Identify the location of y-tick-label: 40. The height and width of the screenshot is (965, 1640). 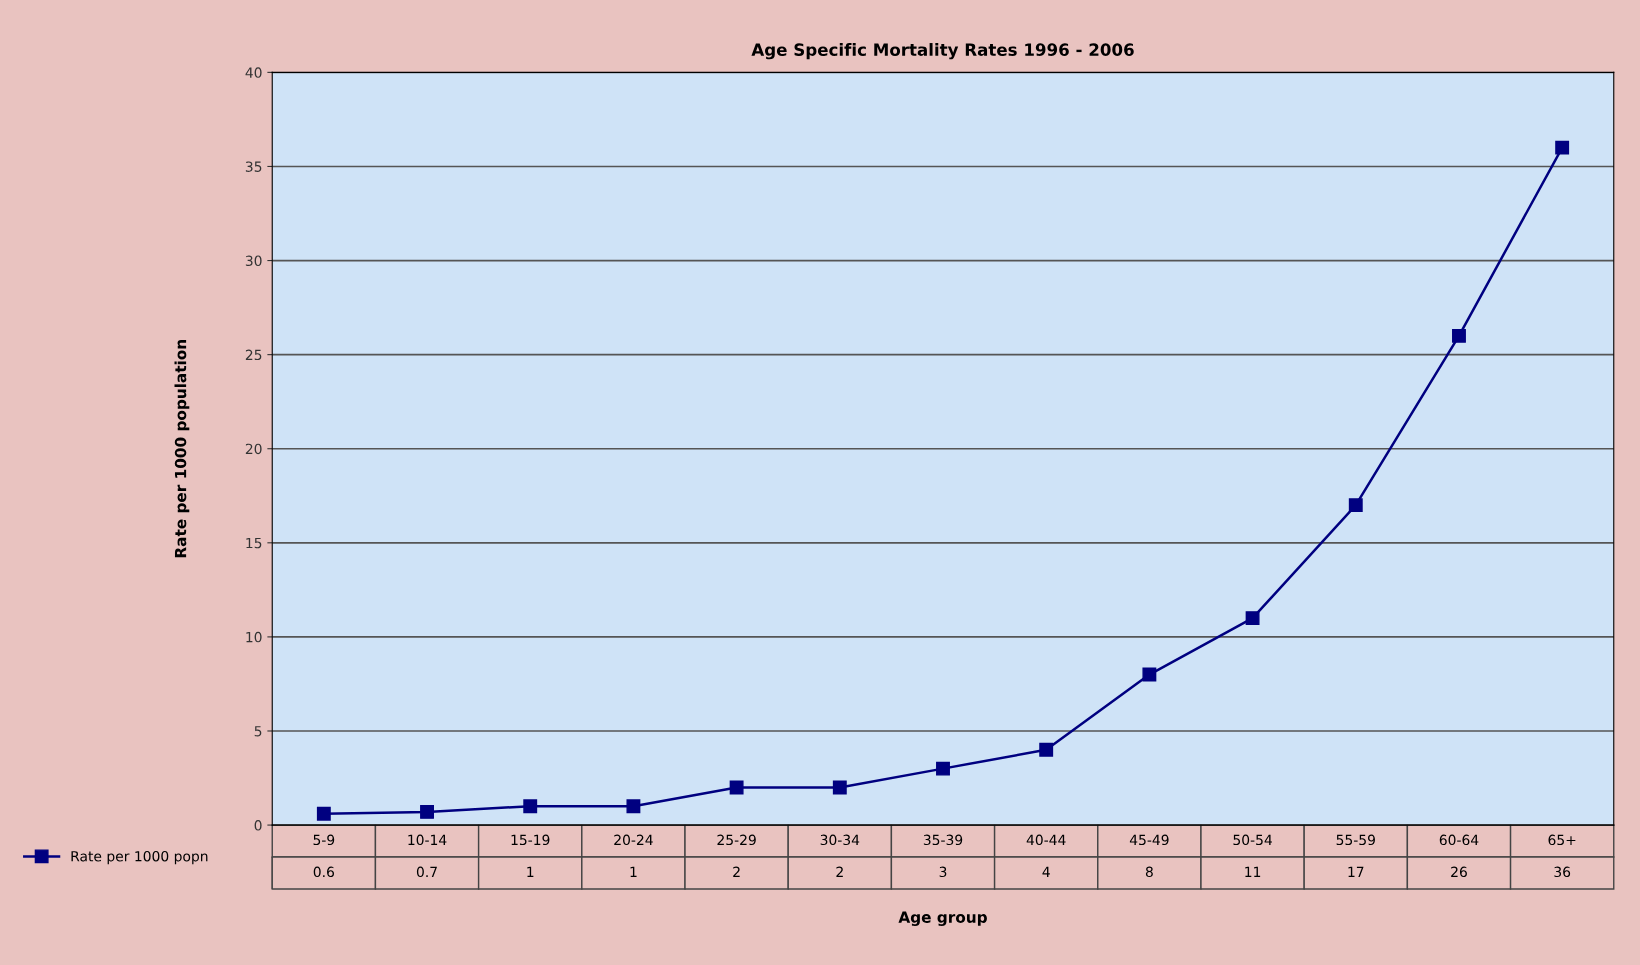
(253, 72).